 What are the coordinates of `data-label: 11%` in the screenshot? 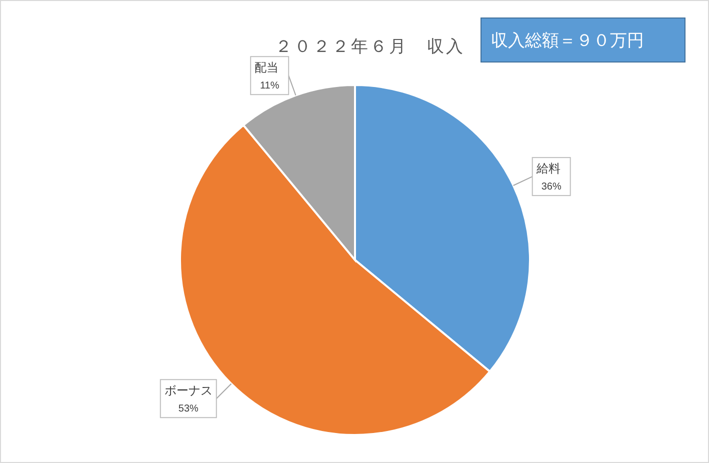 It's located at (270, 86).